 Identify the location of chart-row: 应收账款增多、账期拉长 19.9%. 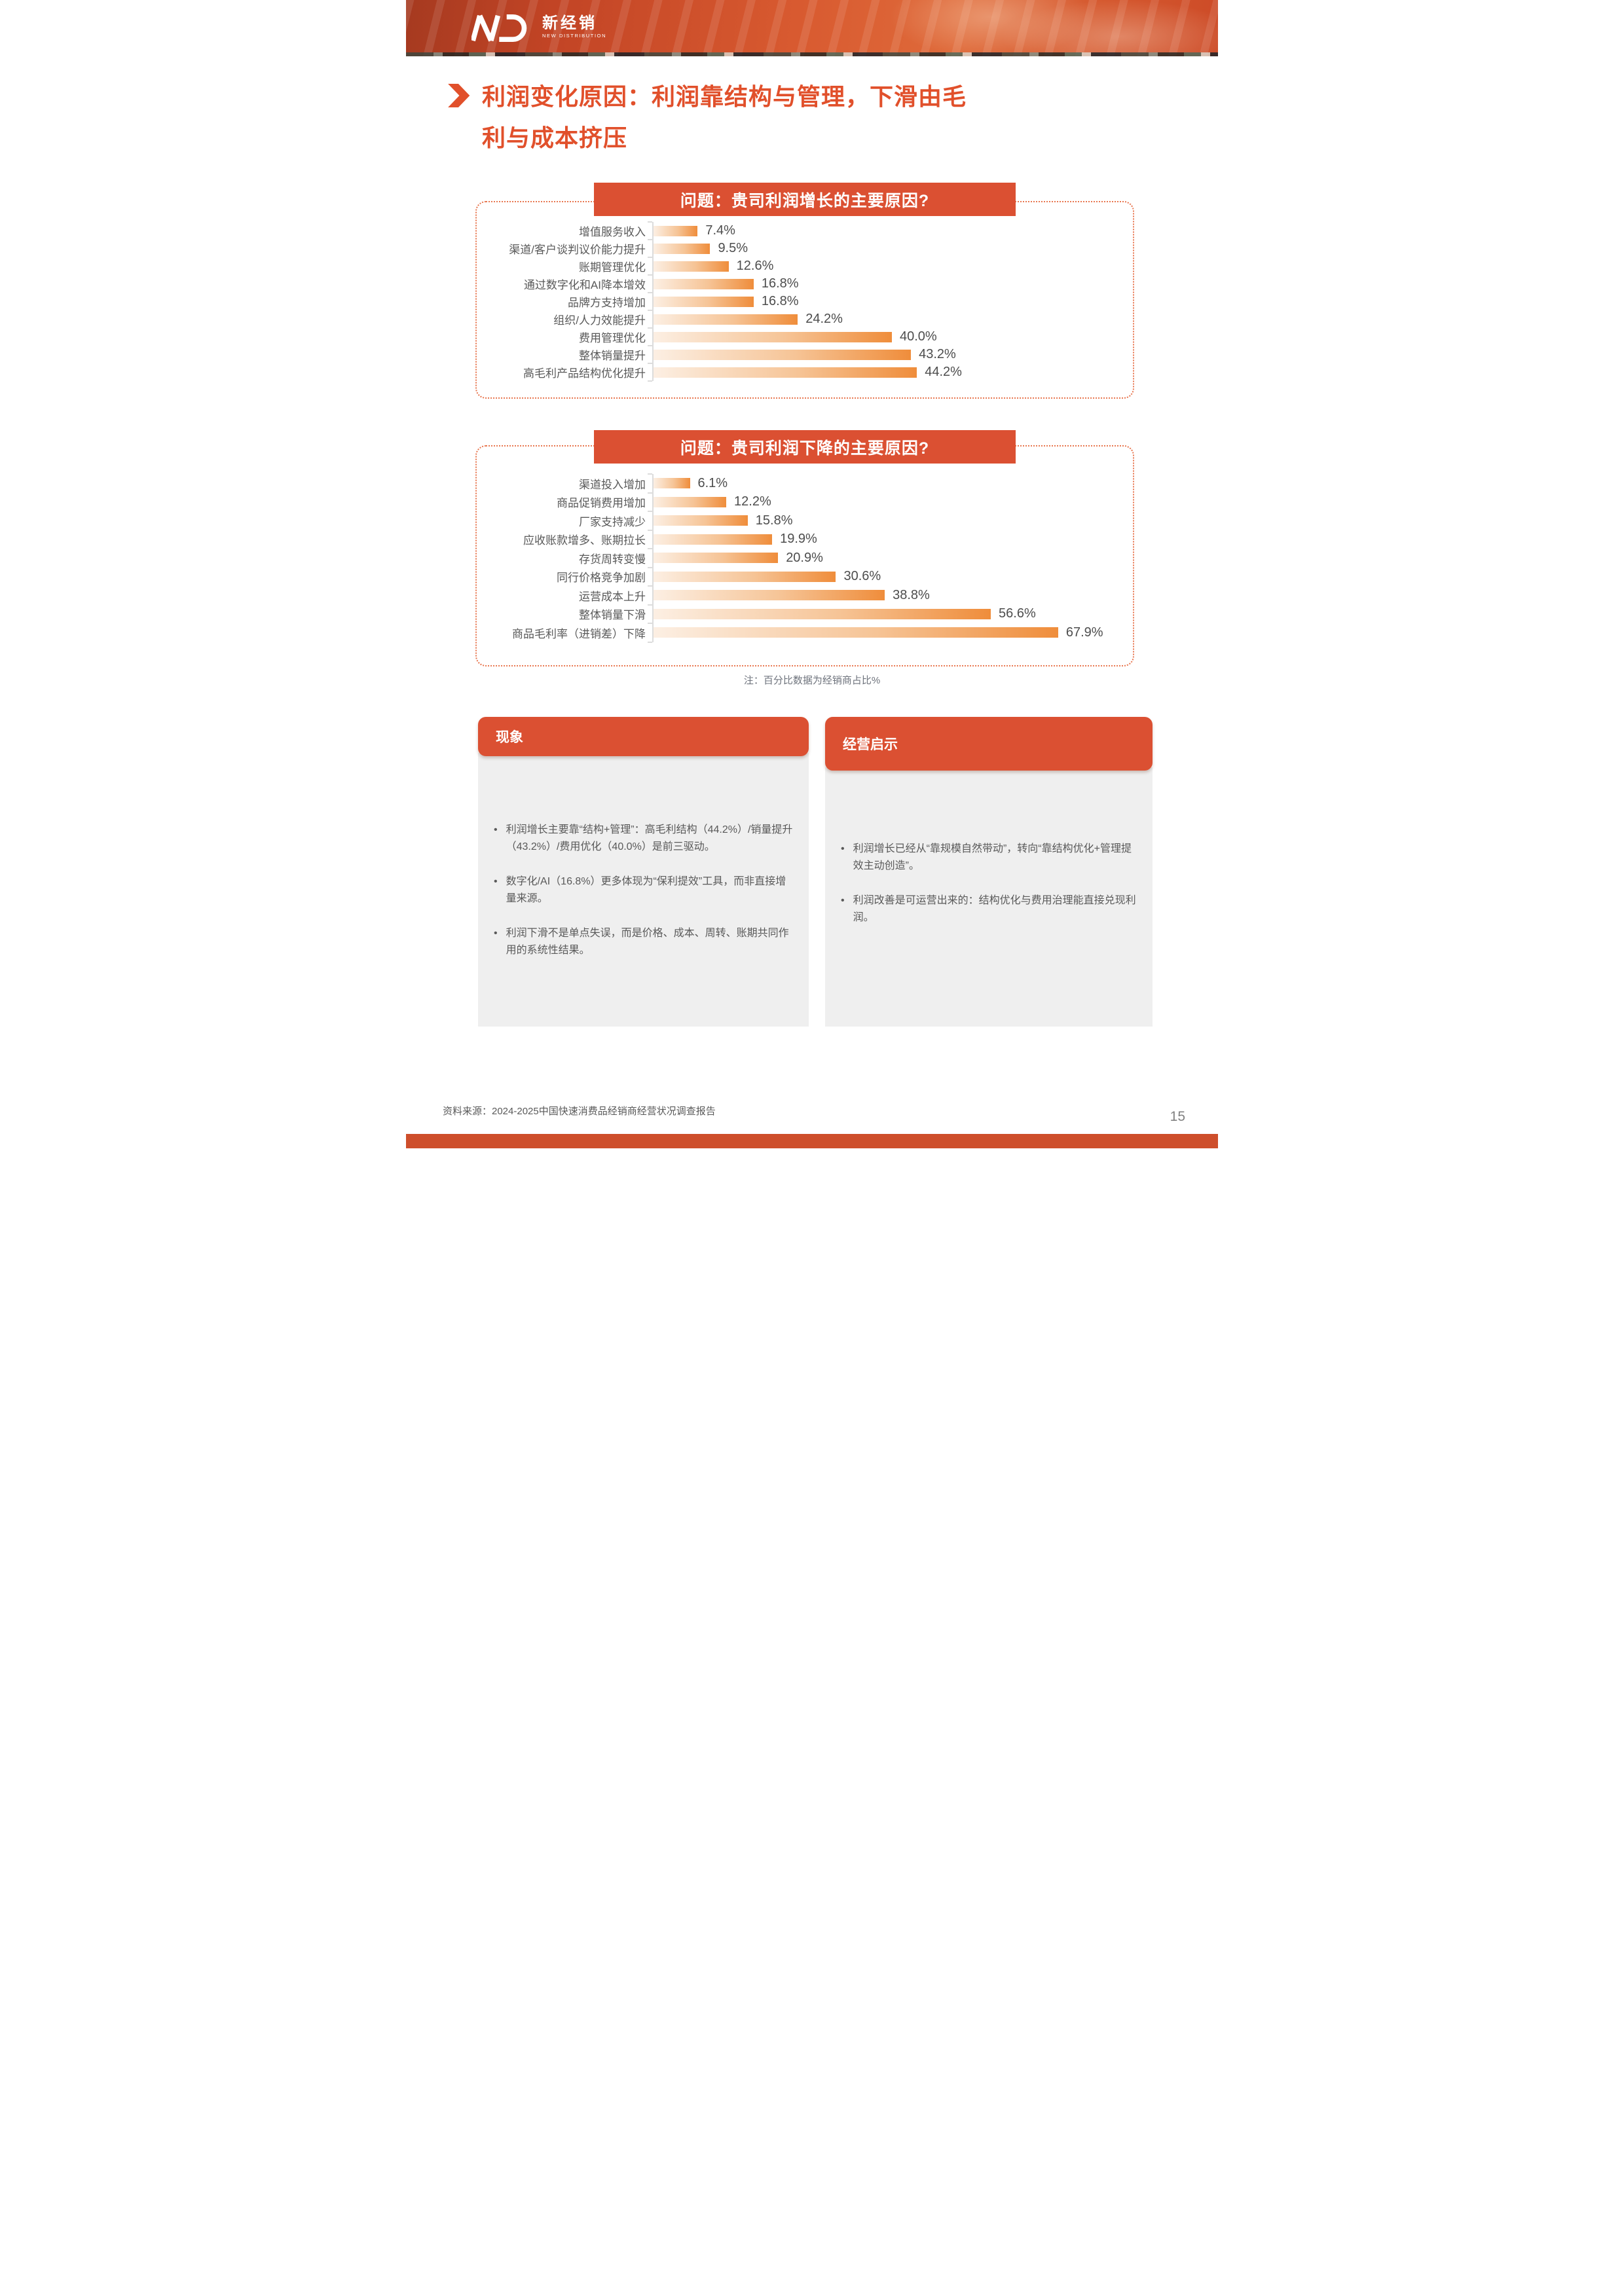
(800, 539).